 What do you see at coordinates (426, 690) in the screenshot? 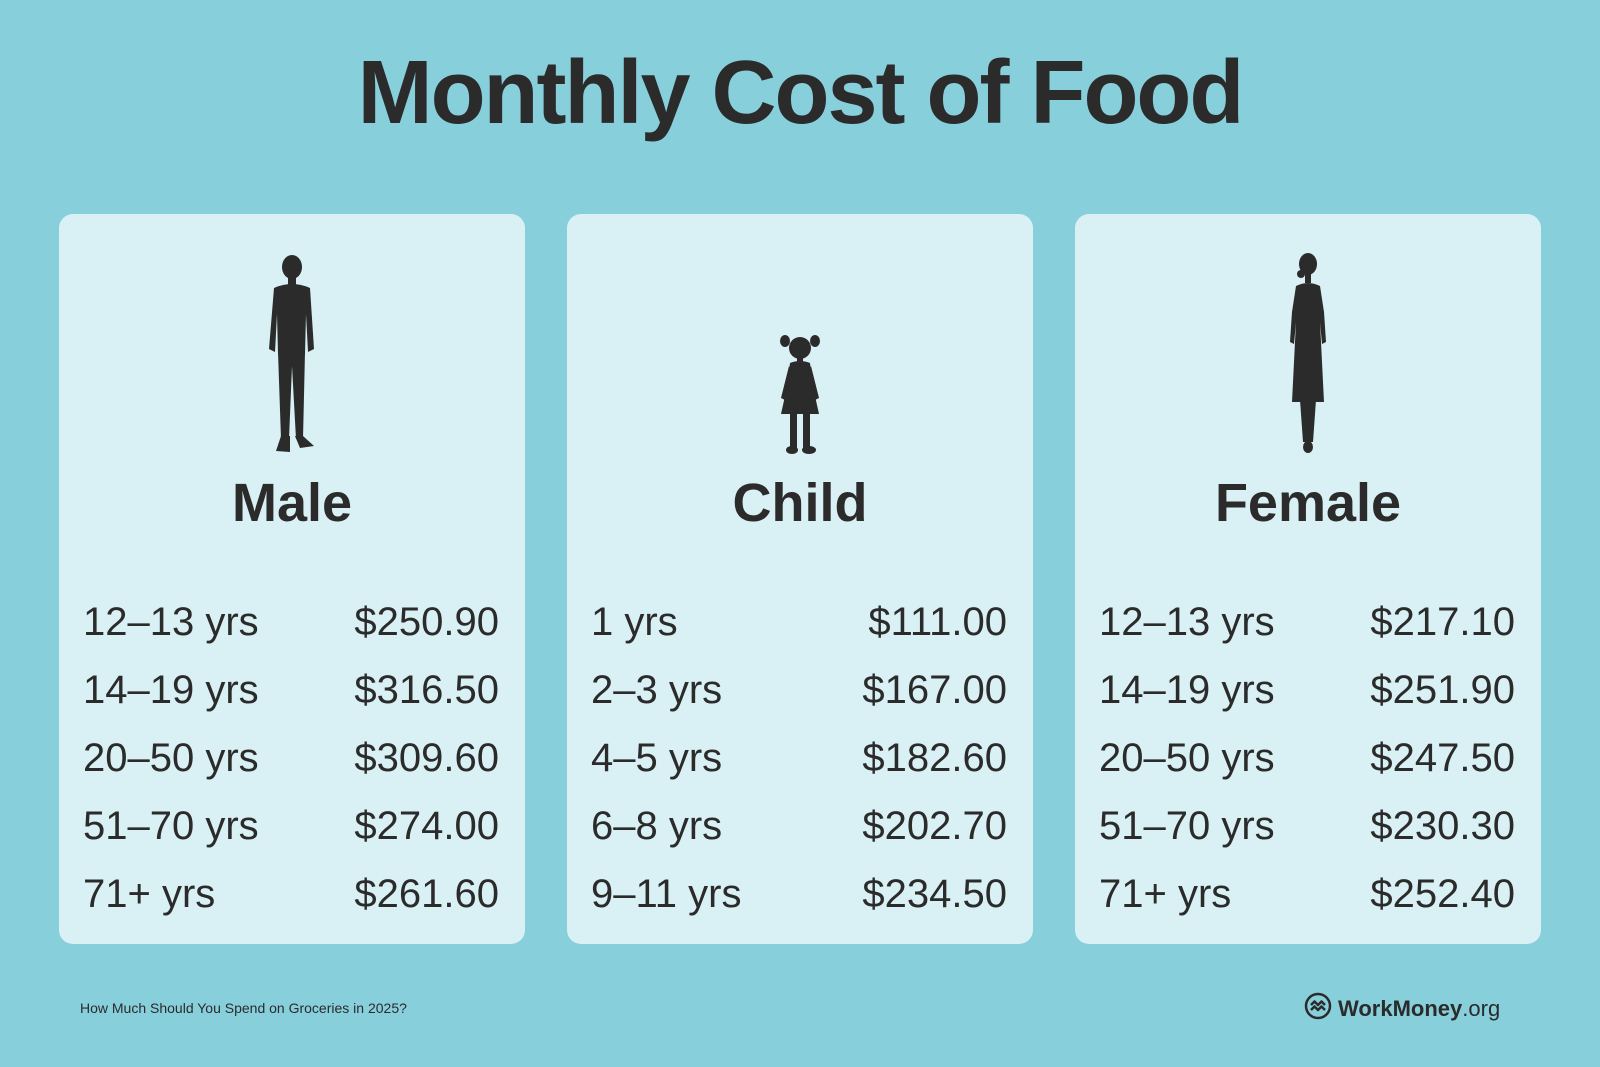
I see `cost-value: $316.50` at bounding box center [426, 690].